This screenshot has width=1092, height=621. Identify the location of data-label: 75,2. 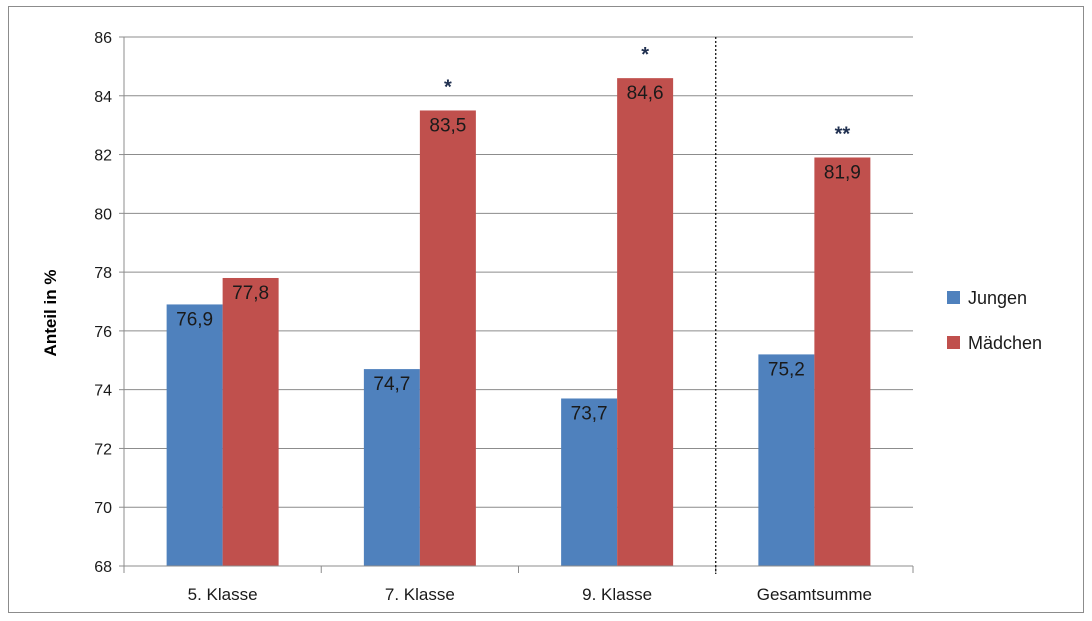
(786, 369).